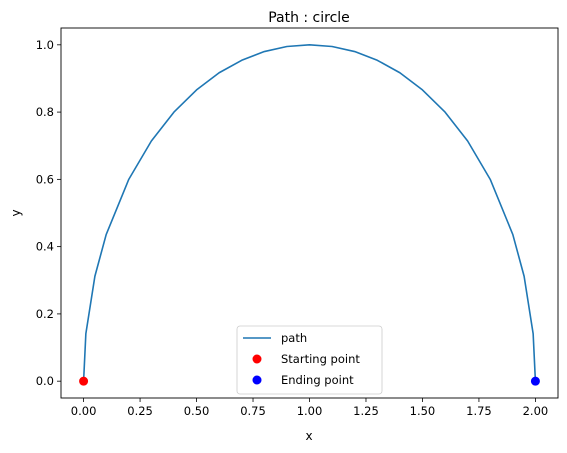 This screenshot has height=453, width=567. I want to click on x-tick-label: 0.00, so click(84, 411).